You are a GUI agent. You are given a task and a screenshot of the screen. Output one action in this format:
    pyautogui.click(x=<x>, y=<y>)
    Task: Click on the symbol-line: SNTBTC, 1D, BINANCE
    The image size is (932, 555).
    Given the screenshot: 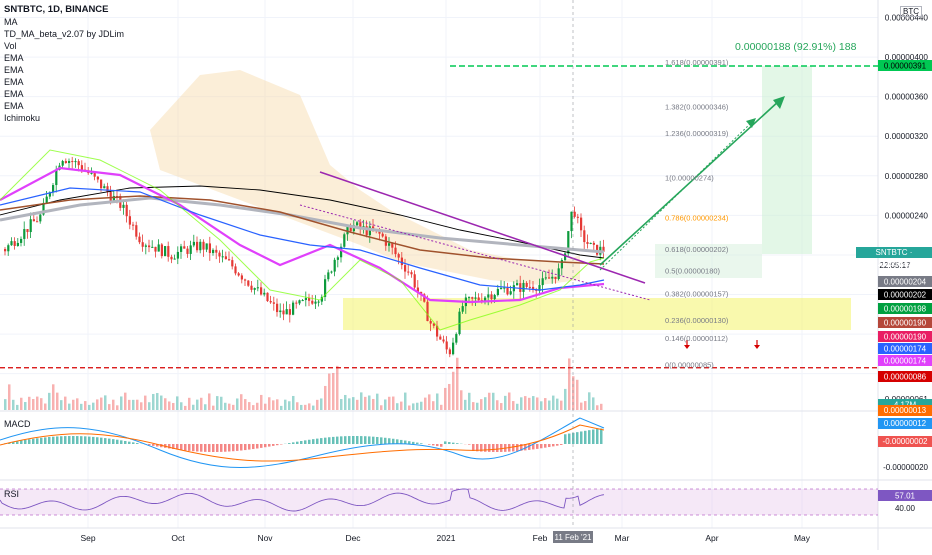 What is the action you would take?
    pyautogui.click(x=64, y=10)
    